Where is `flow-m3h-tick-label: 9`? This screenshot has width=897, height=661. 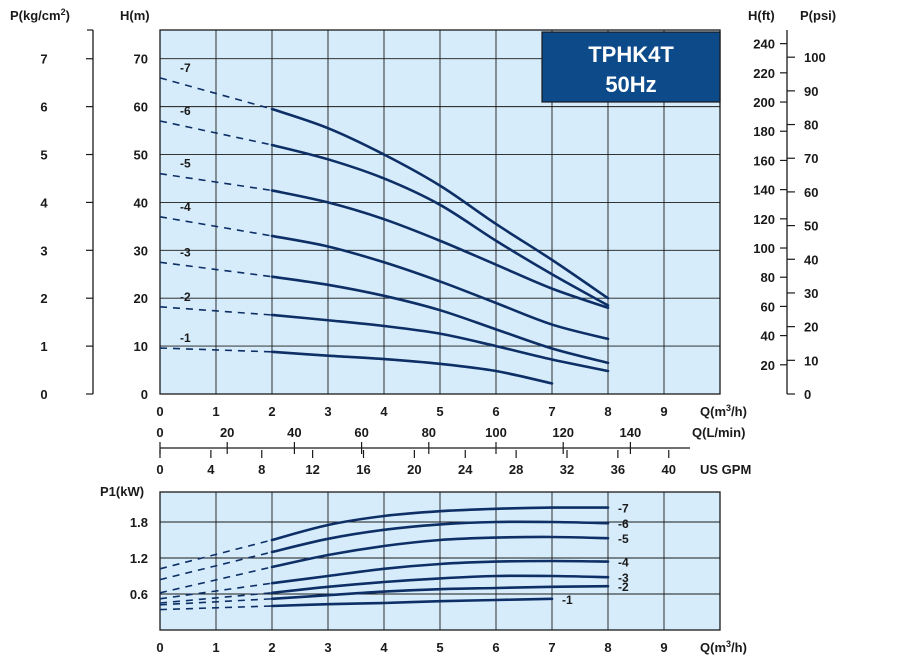
flow-m3h-tick-label: 9 is located at coordinates (663, 411).